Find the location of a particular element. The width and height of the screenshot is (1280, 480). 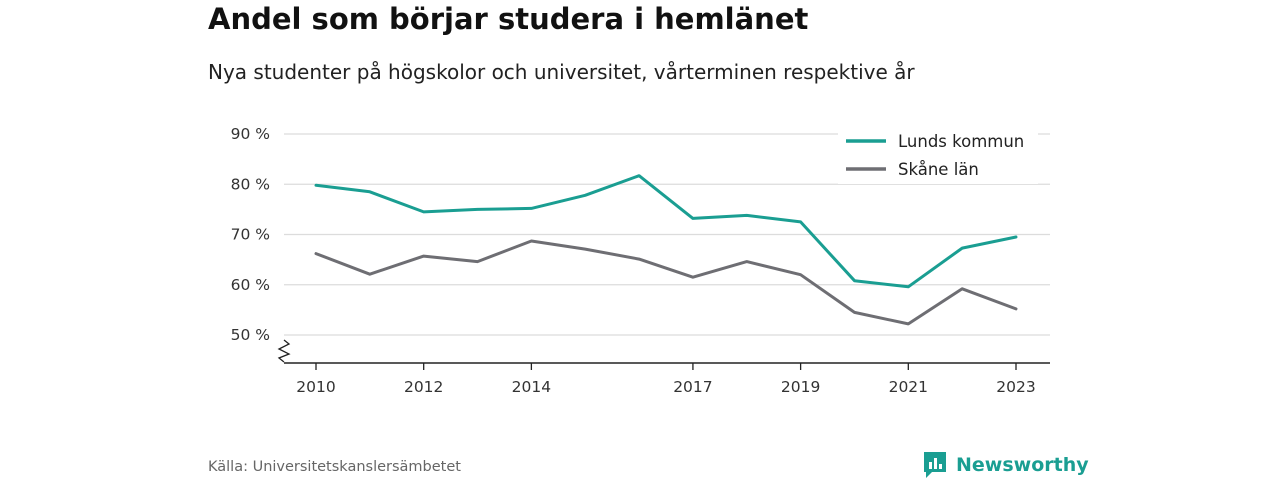

y-tick-label: 50 % is located at coordinates (250, 335).